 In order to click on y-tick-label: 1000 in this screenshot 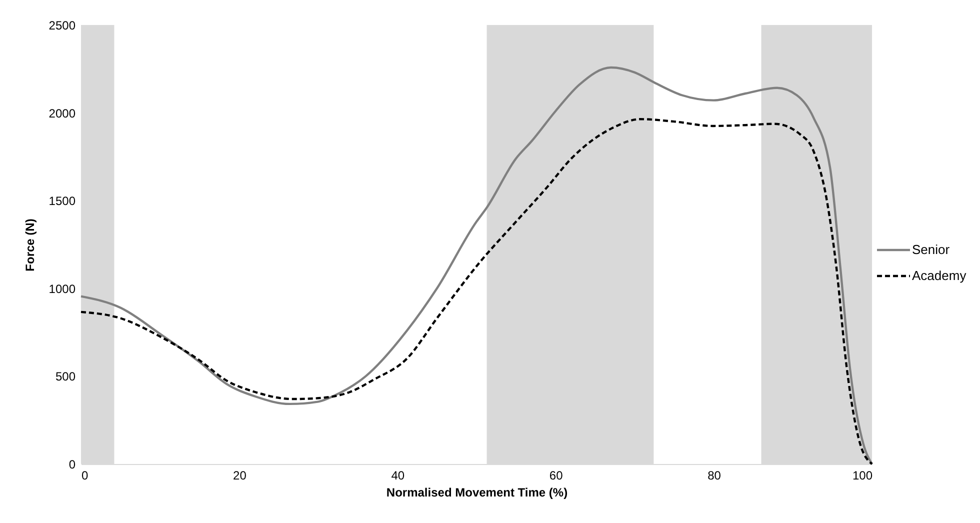, I will do `click(62, 289)`.